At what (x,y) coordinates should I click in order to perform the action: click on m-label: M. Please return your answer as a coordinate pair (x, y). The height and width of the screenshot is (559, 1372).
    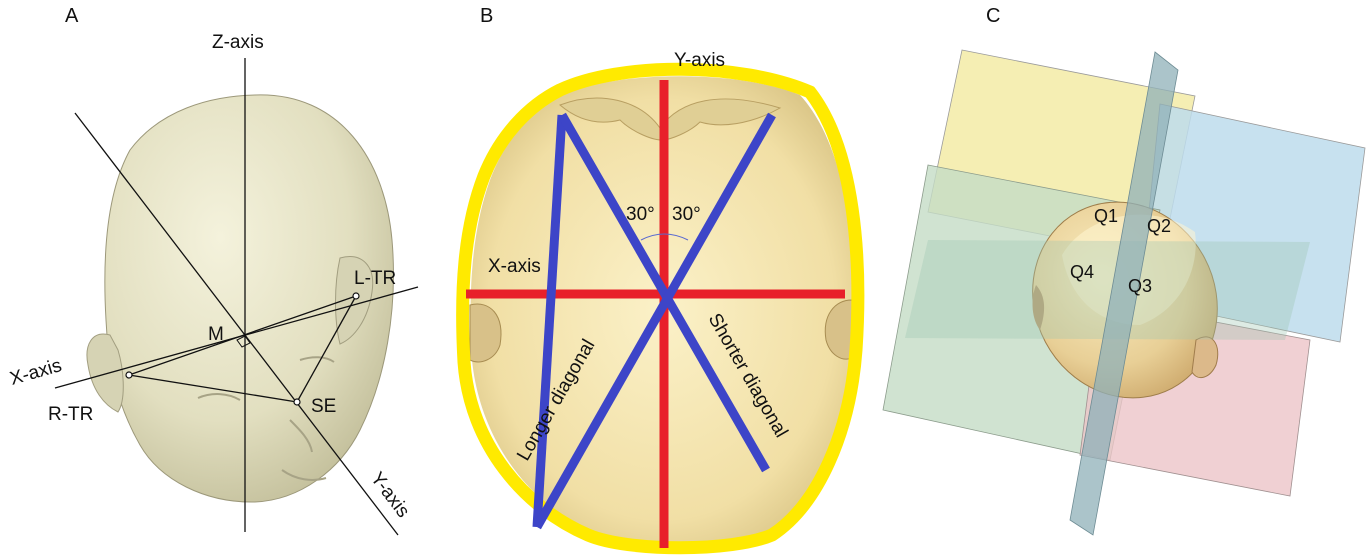
    Looking at the image, I should click on (216, 334).